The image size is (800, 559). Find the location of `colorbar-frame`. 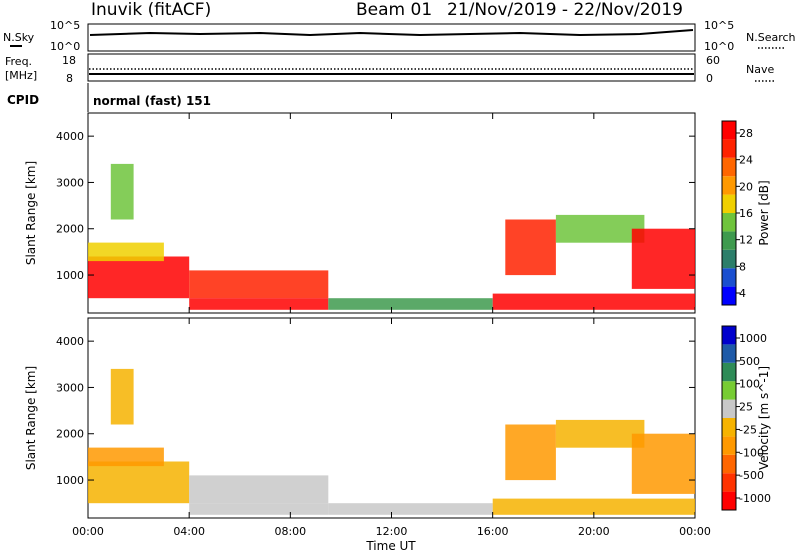

colorbar-frame is located at coordinates (729, 418).